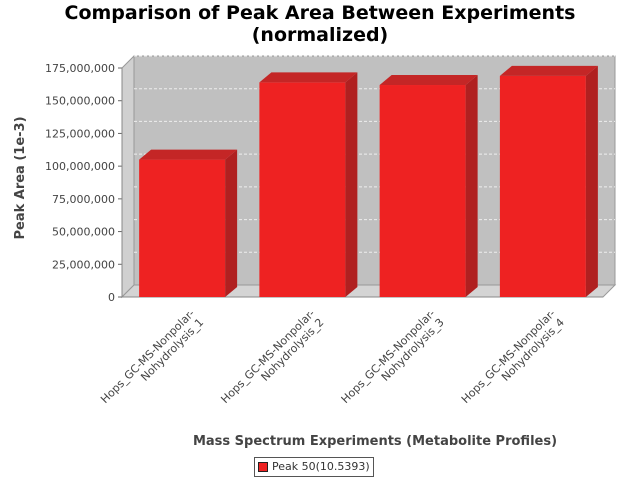 The image size is (640, 480). Describe the element at coordinates (80, 68) in the screenshot. I see `y-tick-label: 175,000,000` at that location.